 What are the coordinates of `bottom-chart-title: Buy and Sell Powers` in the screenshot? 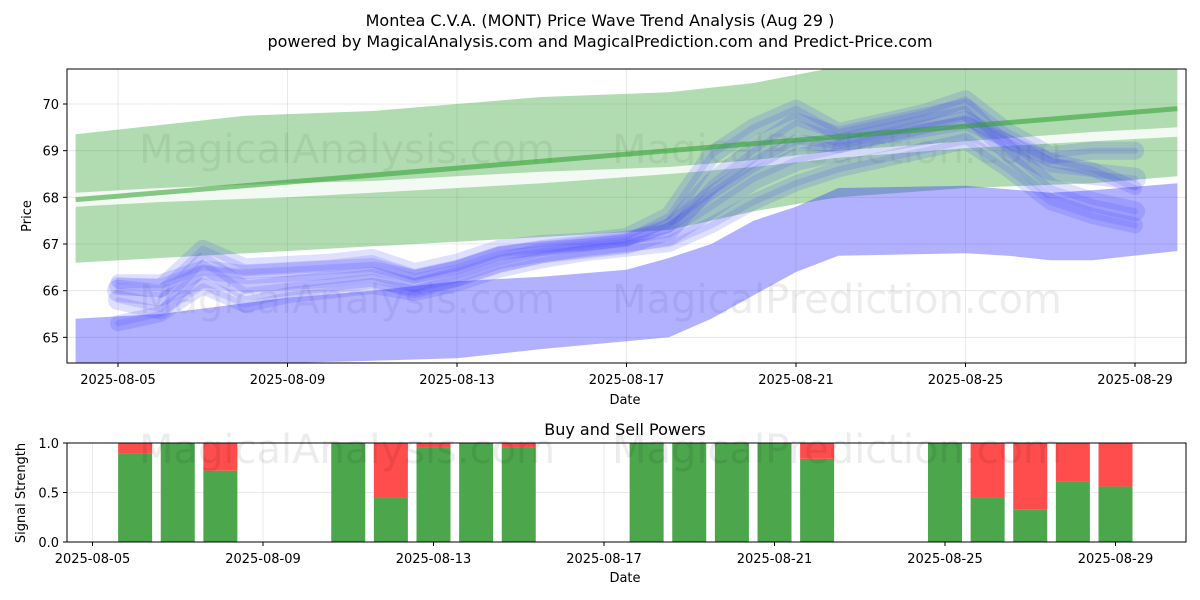 It's located at (625, 429).